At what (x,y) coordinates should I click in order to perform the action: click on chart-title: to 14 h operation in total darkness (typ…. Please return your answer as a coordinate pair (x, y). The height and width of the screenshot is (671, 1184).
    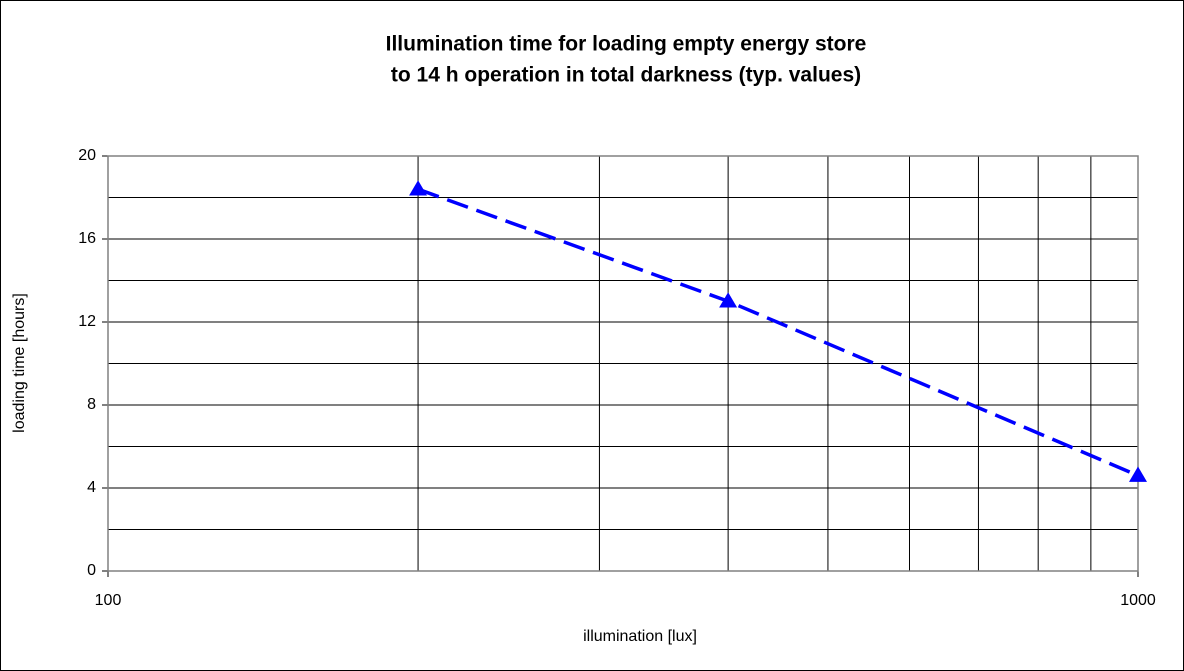
    Looking at the image, I should click on (626, 75).